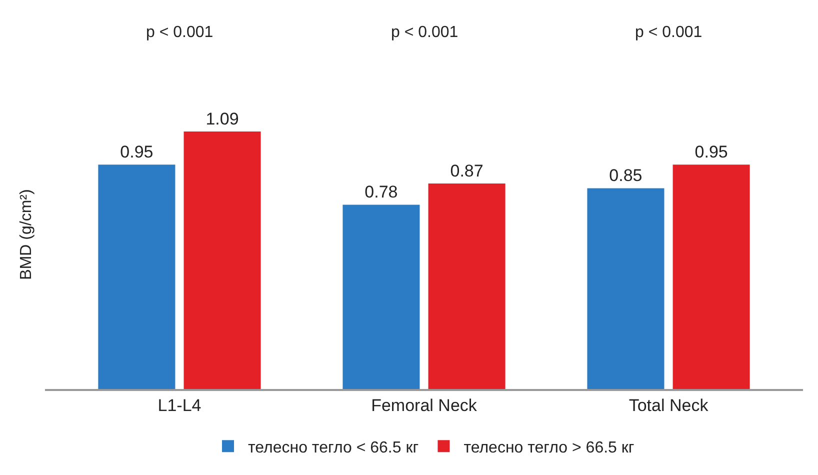 Image resolution: width=818 pixels, height=475 pixels. Describe the element at coordinates (222, 119) in the screenshot. I see `data-label: 1.09` at that location.